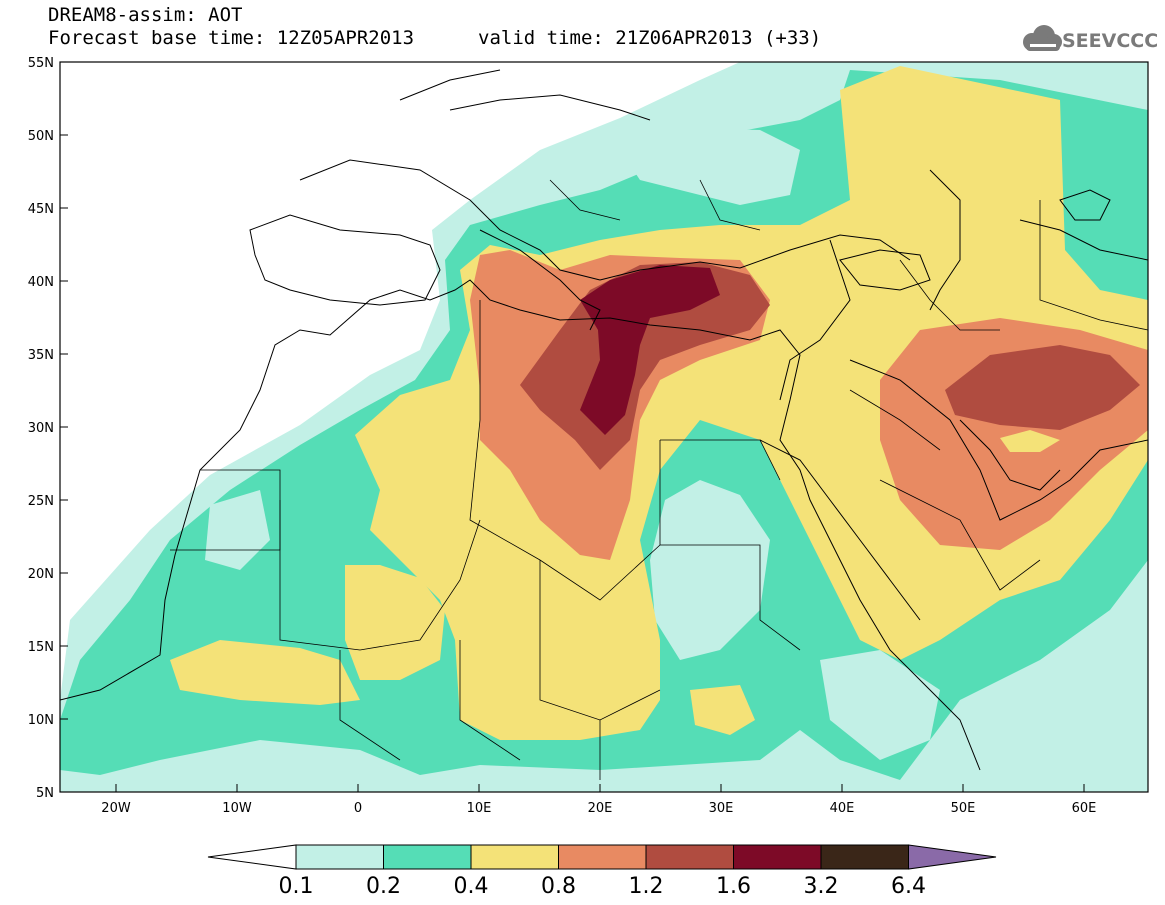 The height and width of the screenshot is (905, 1165). What do you see at coordinates (41, 63) in the screenshot?
I see `lat-label: 55N` at bounding box center [41, 63].